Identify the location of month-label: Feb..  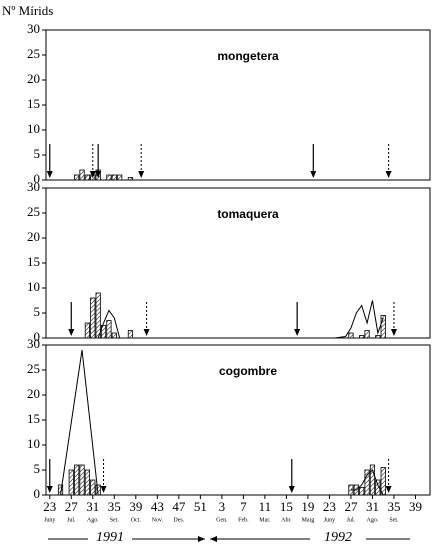
(243, 520).